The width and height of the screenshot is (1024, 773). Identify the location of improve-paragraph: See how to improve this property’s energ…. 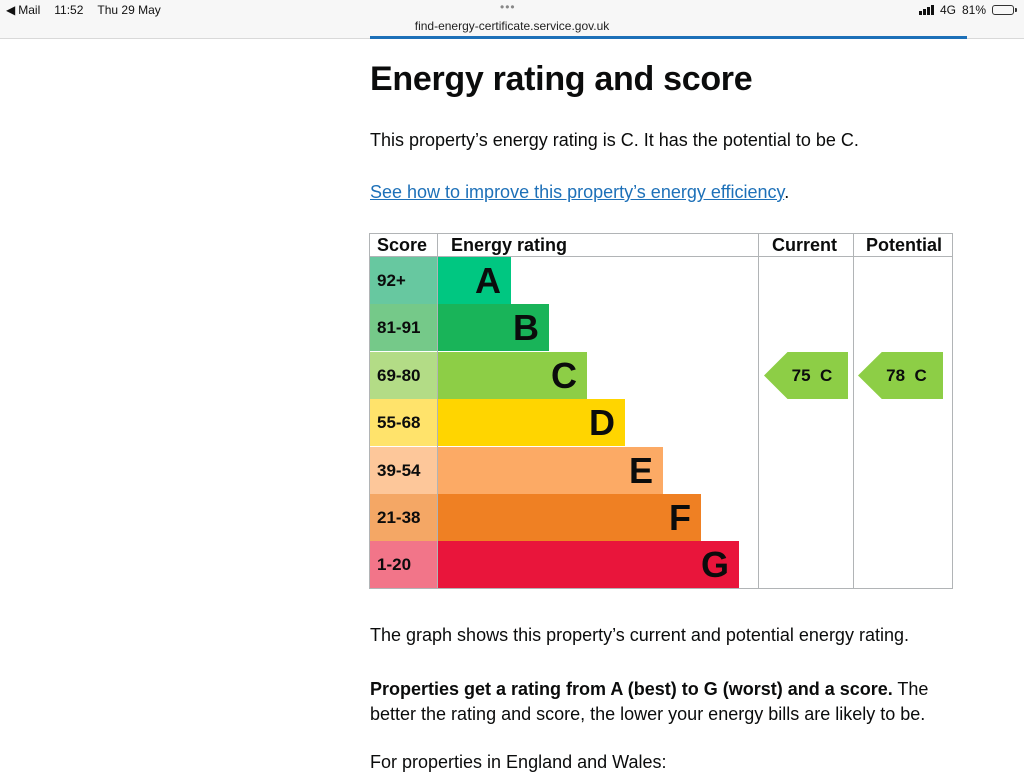
(579, 192).